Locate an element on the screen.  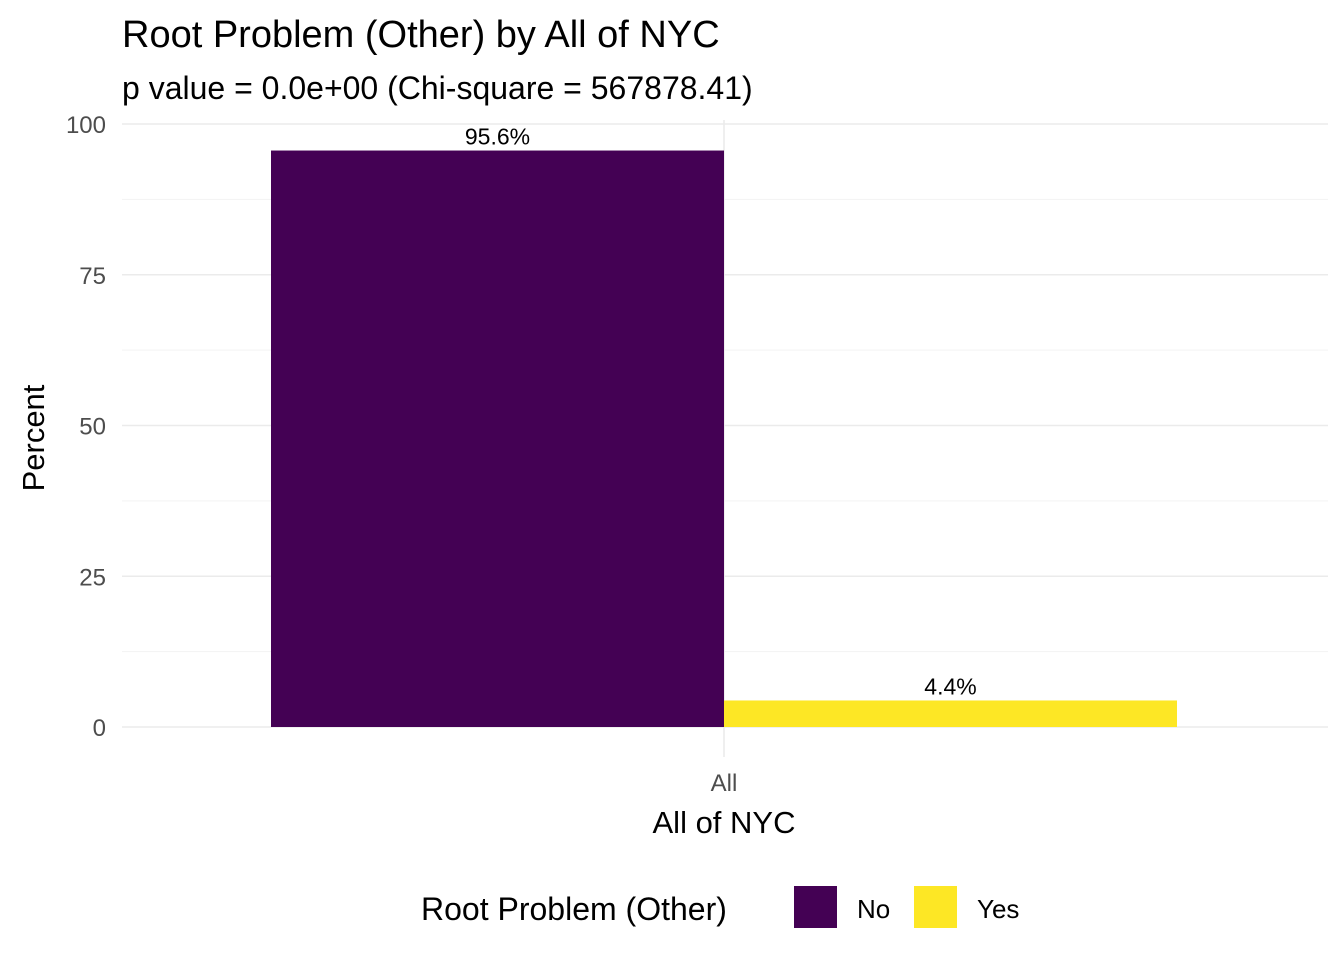
legend: Root Problem (Other) No Yes is located at coordinates (720, 907).